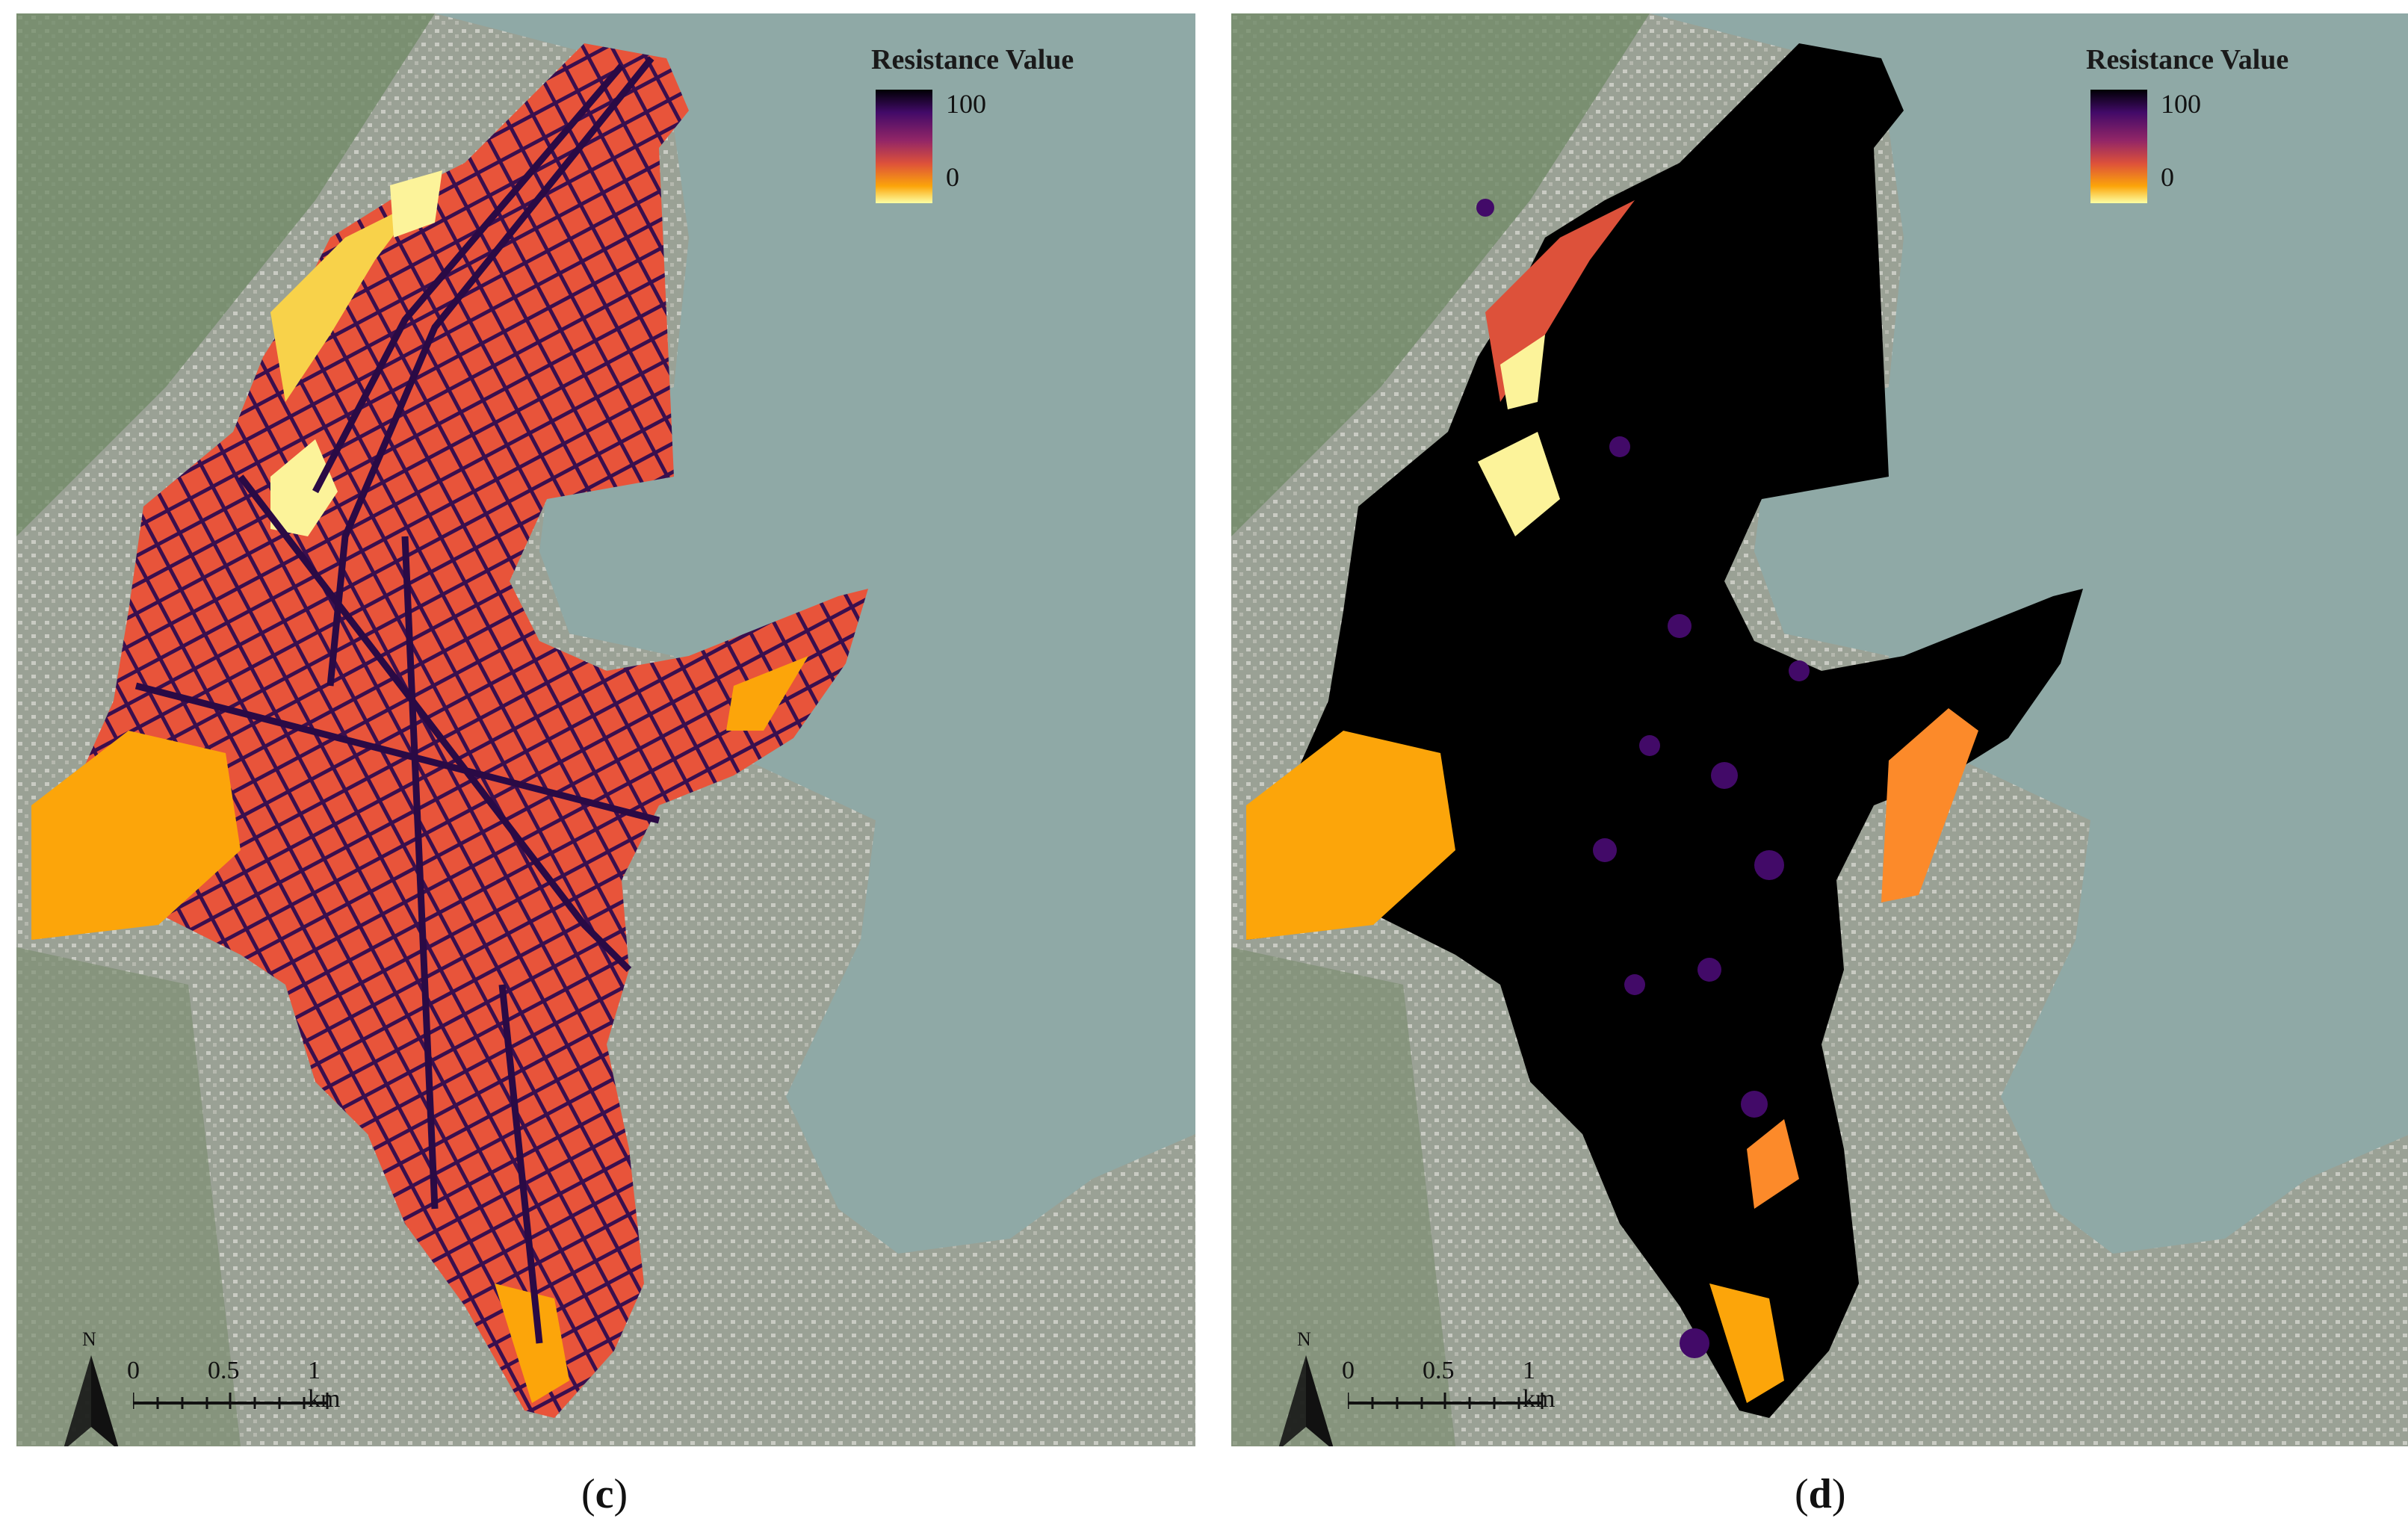 The image size is (2408, 1536). Describe the element at coordinates (1747, 1343) in the screenshot. I see `low-resistance-tail` at that location.